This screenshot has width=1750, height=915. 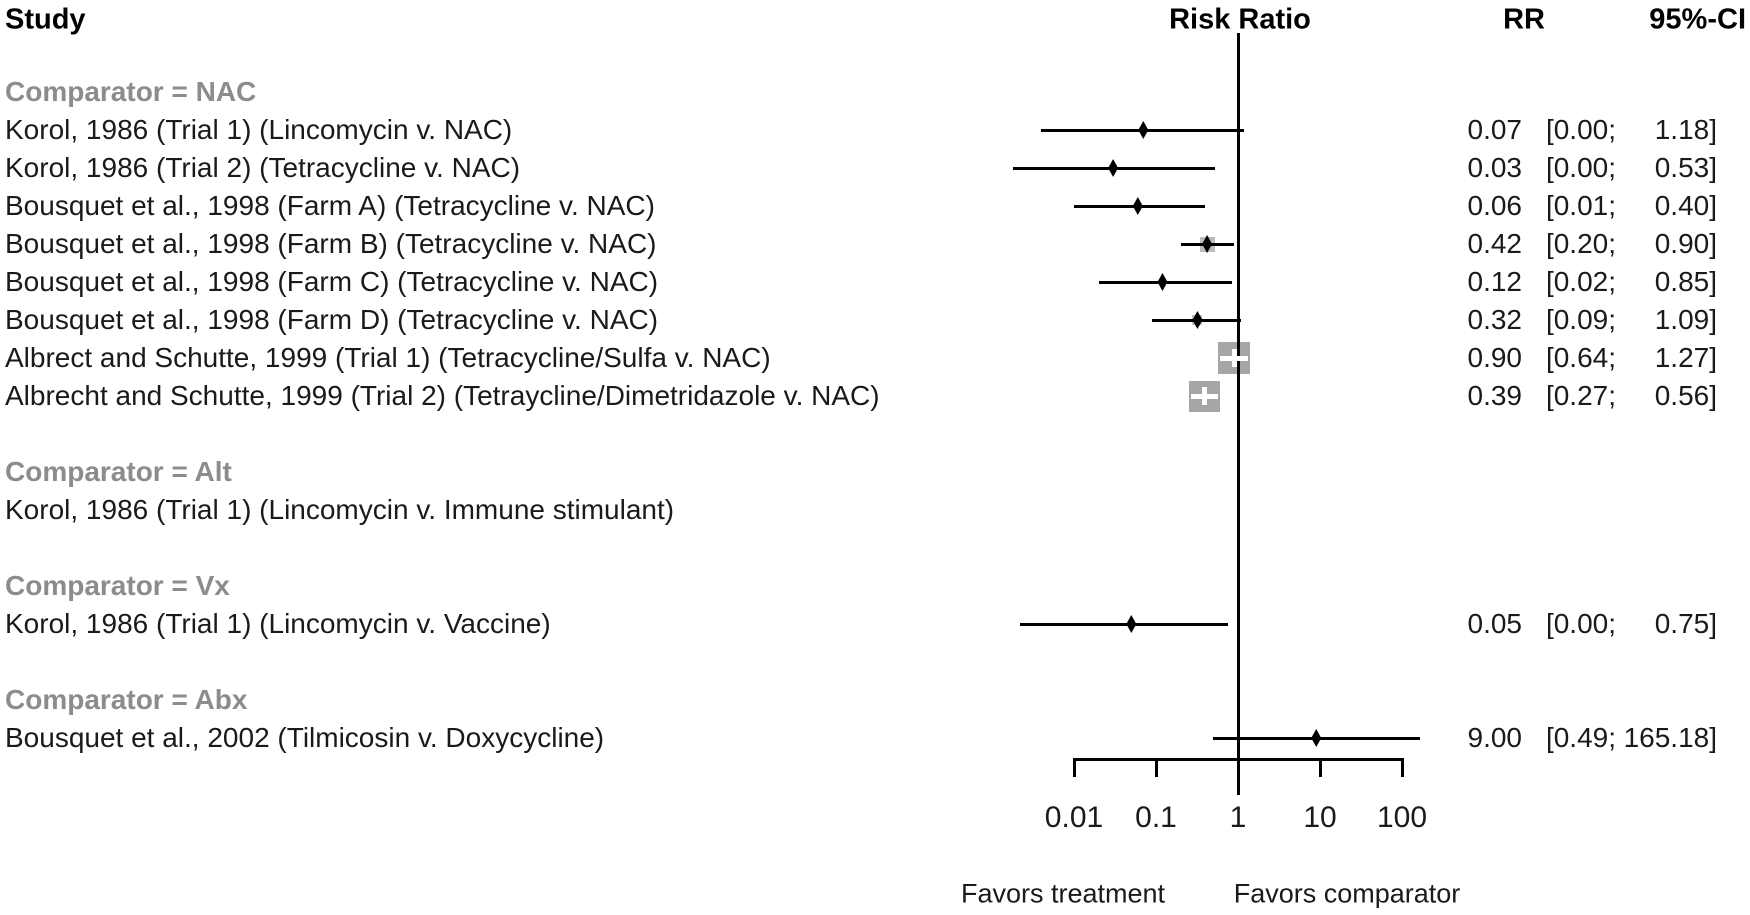 I want to click on ci-lower-value: [0.64;, so click(x=1580, y=357).